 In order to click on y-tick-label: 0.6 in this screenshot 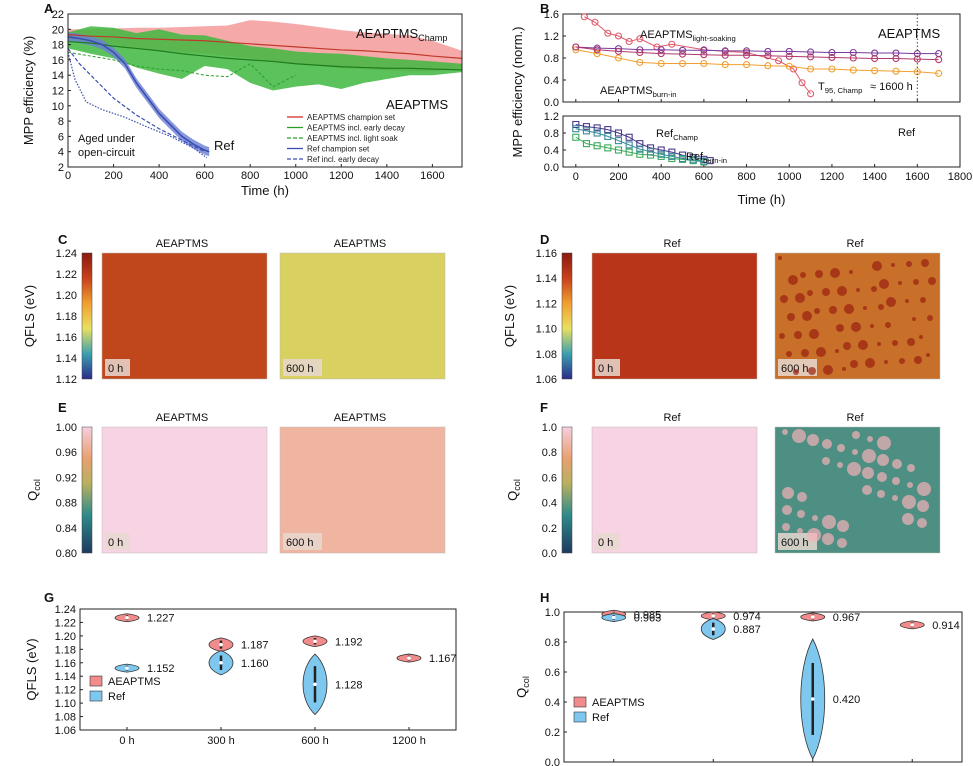, I will do `click(552, 673)`.